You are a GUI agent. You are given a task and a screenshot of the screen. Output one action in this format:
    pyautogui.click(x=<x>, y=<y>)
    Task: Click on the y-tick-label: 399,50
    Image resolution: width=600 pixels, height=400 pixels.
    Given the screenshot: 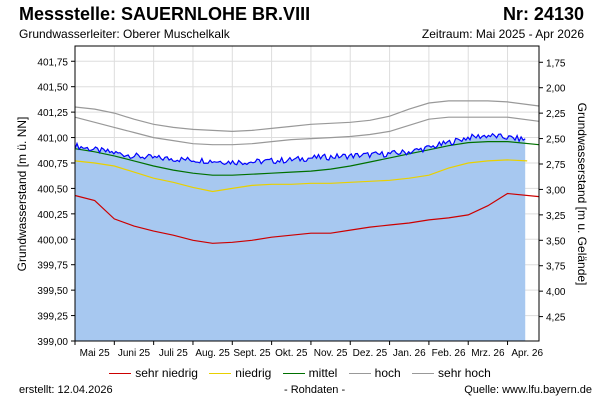 What is the action you would take?
    pyautogui.click(x=52, y=291)
    